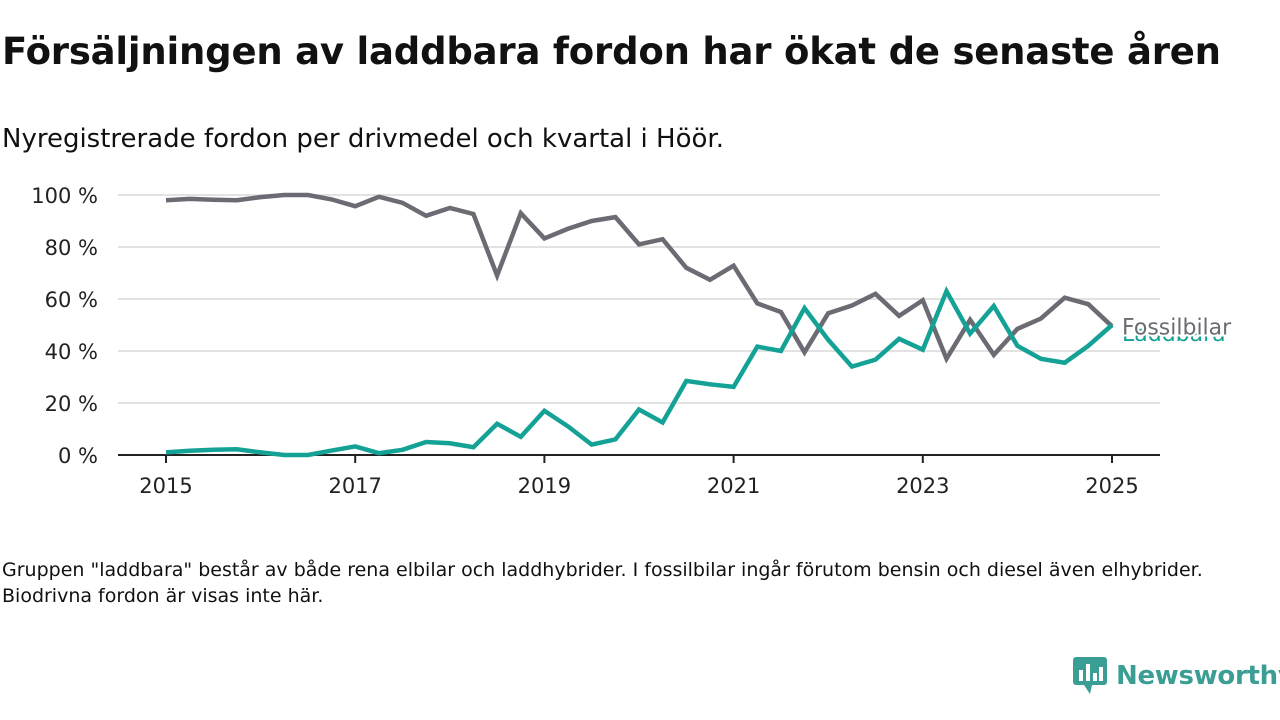 Image resolution: width=1280 pixels, height=720 pixels. Describe the element at coordinates (1198, 676) in the screenshot. I see `brand-name: Newsworthy` at that location.